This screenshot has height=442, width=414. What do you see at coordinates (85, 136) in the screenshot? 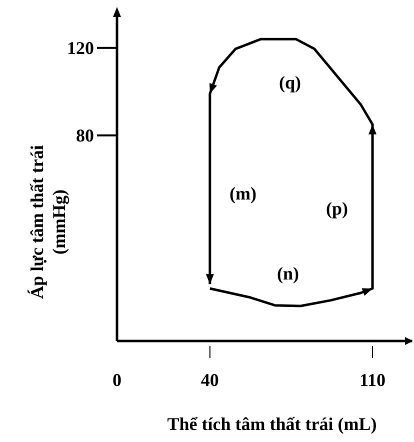
I see `y-tick-label: 80` at bounding box center [85, 136].